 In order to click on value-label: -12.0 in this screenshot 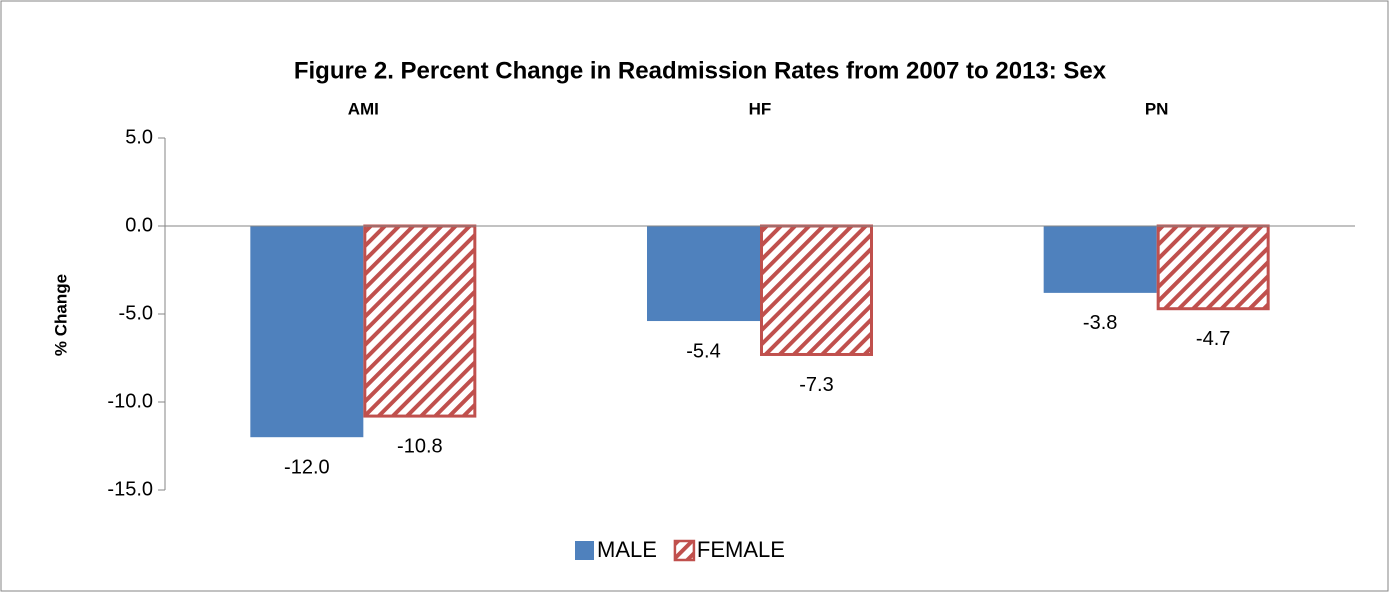, I will do `click(307, 467)`.